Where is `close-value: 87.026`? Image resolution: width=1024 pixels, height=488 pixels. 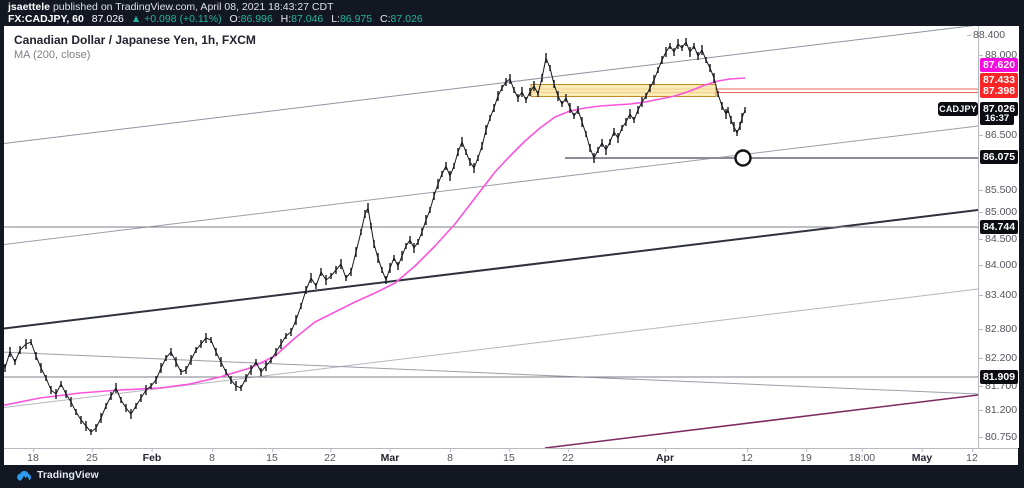 close-value: 87.026 is located at coordinates (406, 19).